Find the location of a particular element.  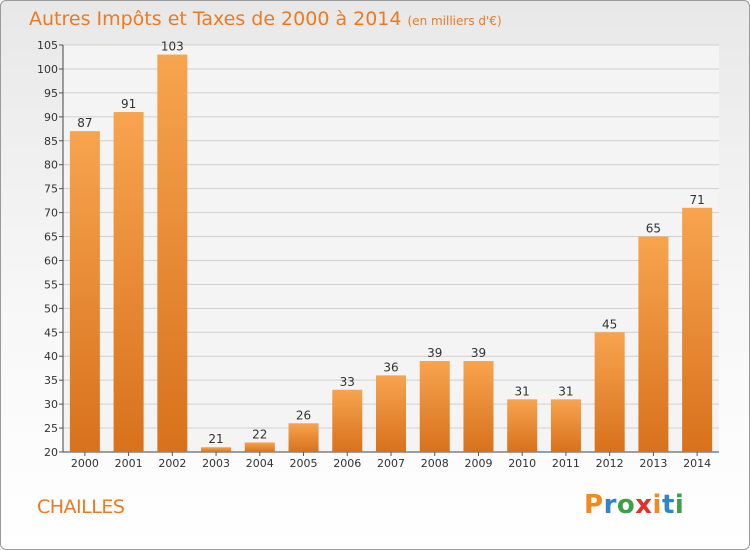

title-text: Autres Impôts et Taxes de 2000 à 2014 is located at coordinates (215, 19).